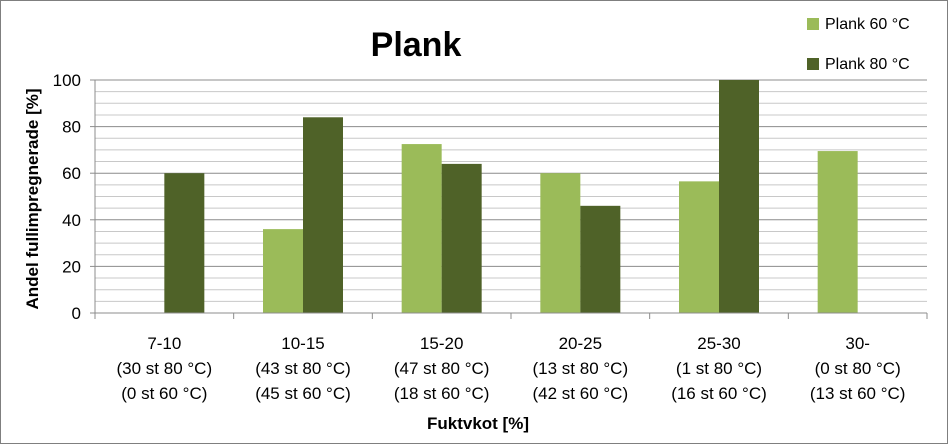 This screenshot has height=444, width=948. I want to click on x-category-label: 20-25, so click(580, 343).